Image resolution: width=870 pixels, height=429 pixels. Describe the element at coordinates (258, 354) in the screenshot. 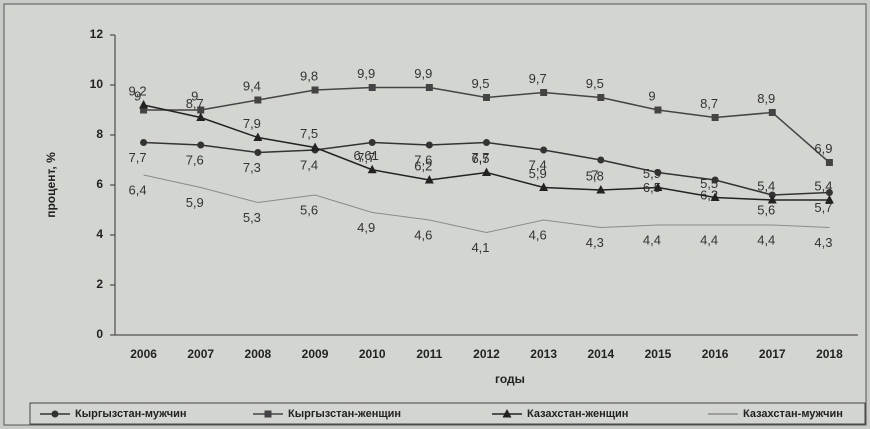

I see `x-tick-label: 2008` at that location.